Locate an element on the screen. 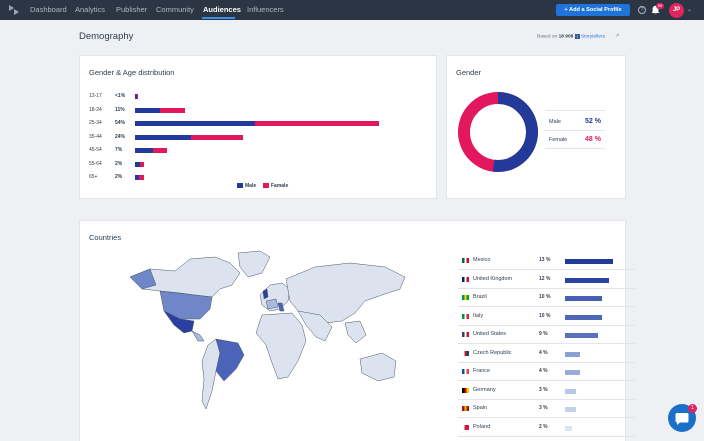 This screenshot has height=441, width=704. notification-badge: 99 is located at coordinates (660, 6).